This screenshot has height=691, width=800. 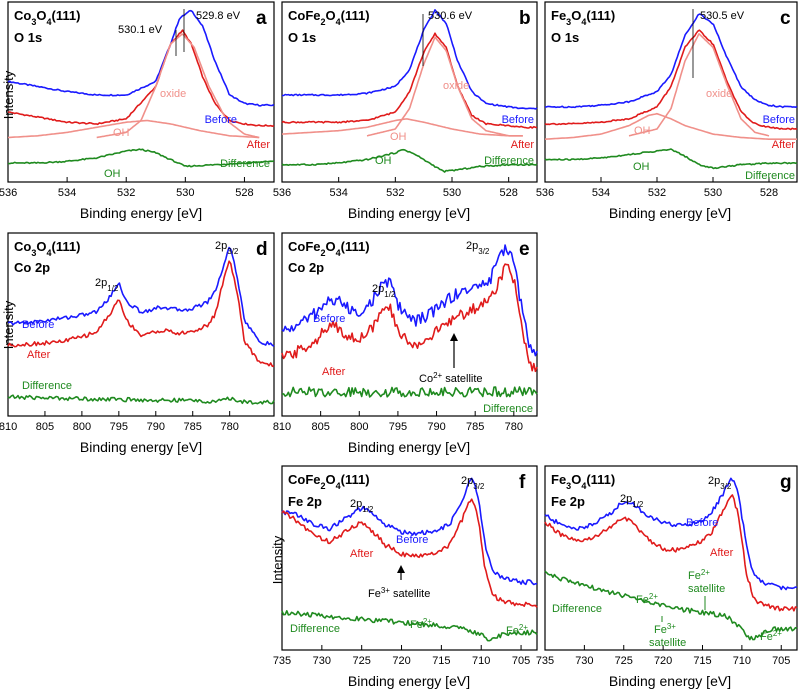 What do you see at coordinates (306, 267) in the screenshot?
I see `svg-text: Co 2p` at bounding box center [306, 267].